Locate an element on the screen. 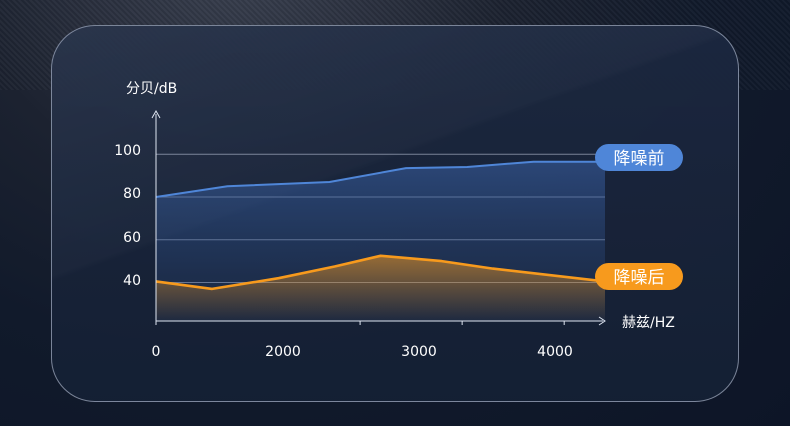 This screenshot has height=426, width=790. legend-before-pill is located at coordinates (639, 157).